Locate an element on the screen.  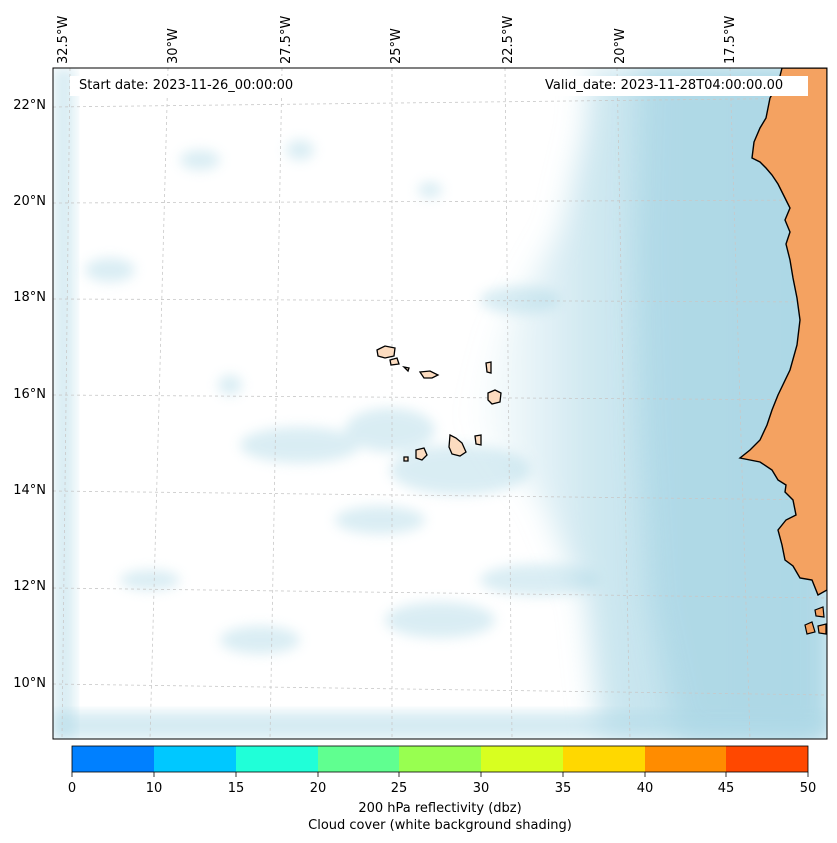
sal-island is located at coordinates (488, 367).